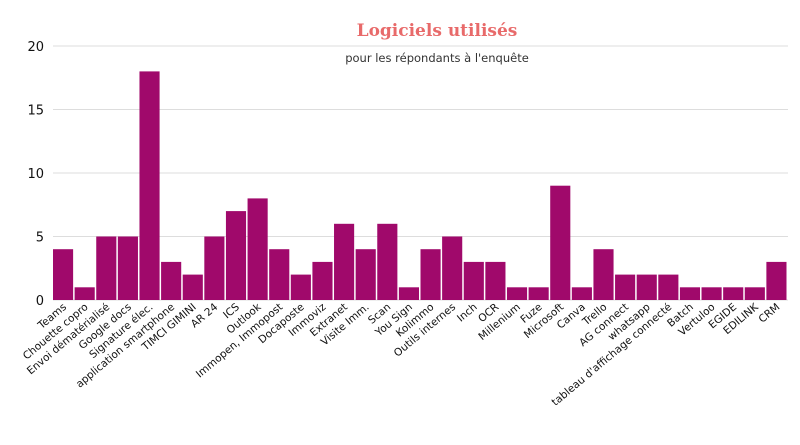 The image size is (800, 445). I want to click on x-tick-label: CRM, so click(770, 313).